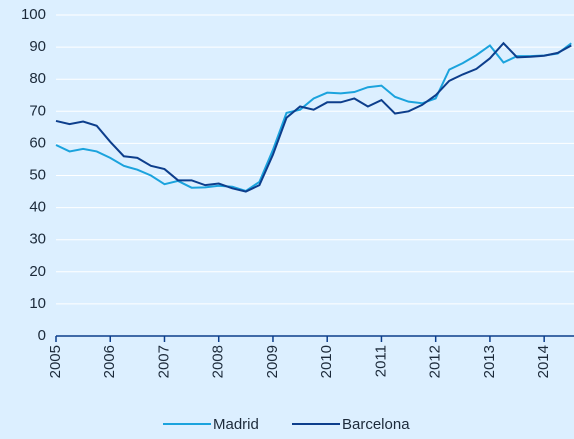 The height and width of the screenshot is (439, 574). I want to click on legend-label: Barcelona, so click(376, 424).